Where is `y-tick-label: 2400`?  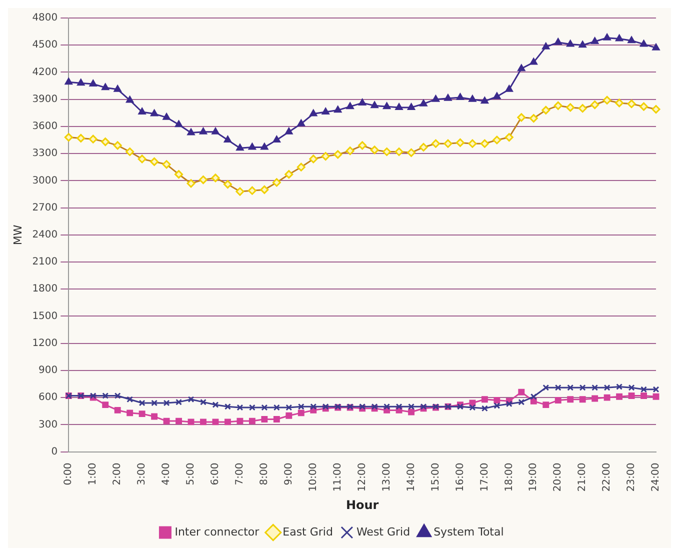
y-tick-label: 2400 is located at coordinates (45, 234).